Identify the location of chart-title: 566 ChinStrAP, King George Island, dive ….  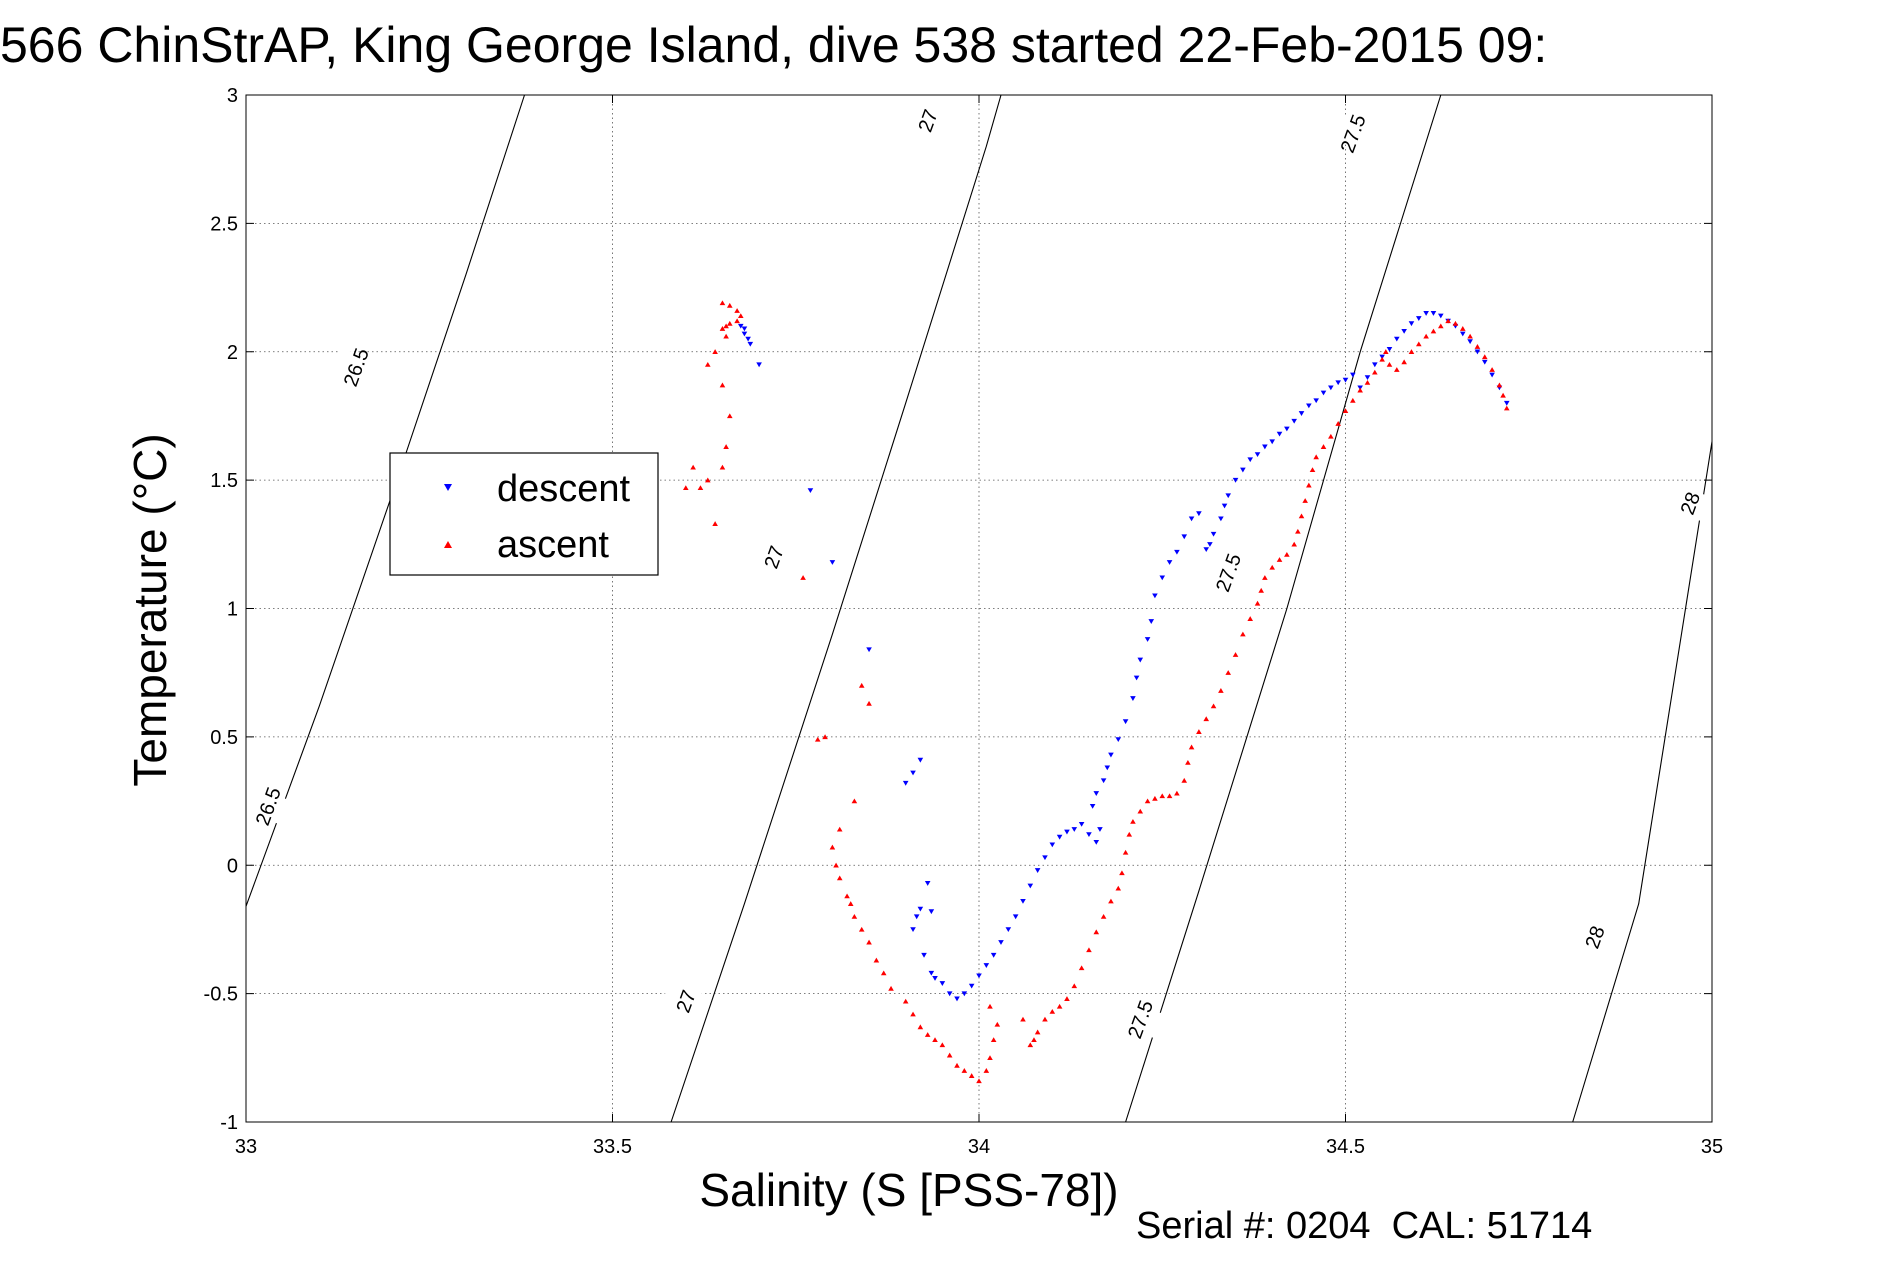
(773, 45).